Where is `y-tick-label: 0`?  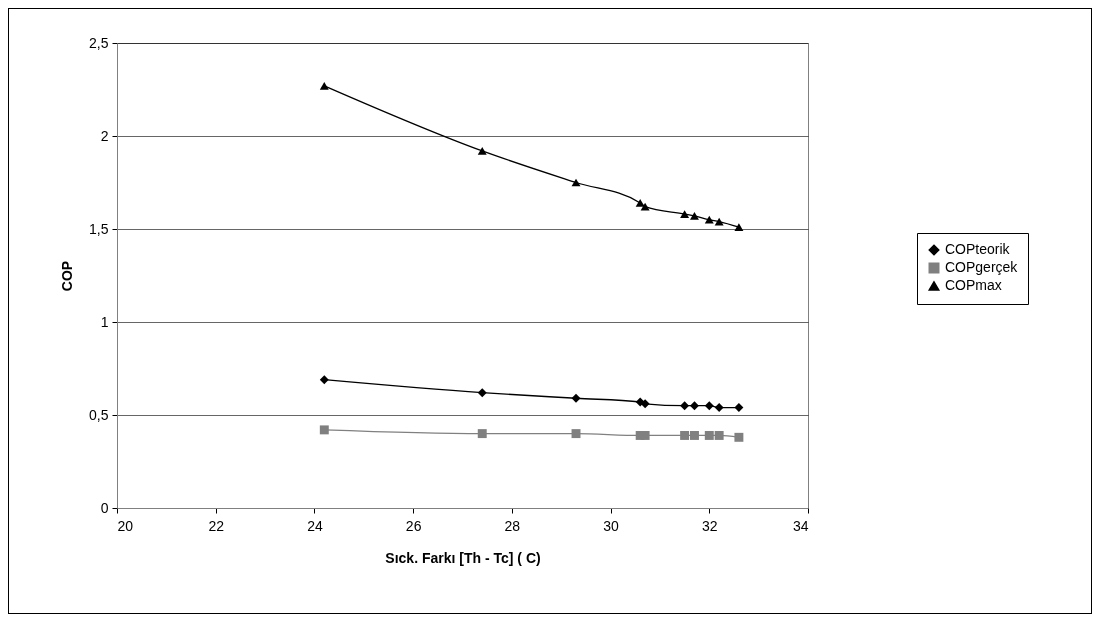 y-tick-label: 0 is located at coordinates (104, 507).